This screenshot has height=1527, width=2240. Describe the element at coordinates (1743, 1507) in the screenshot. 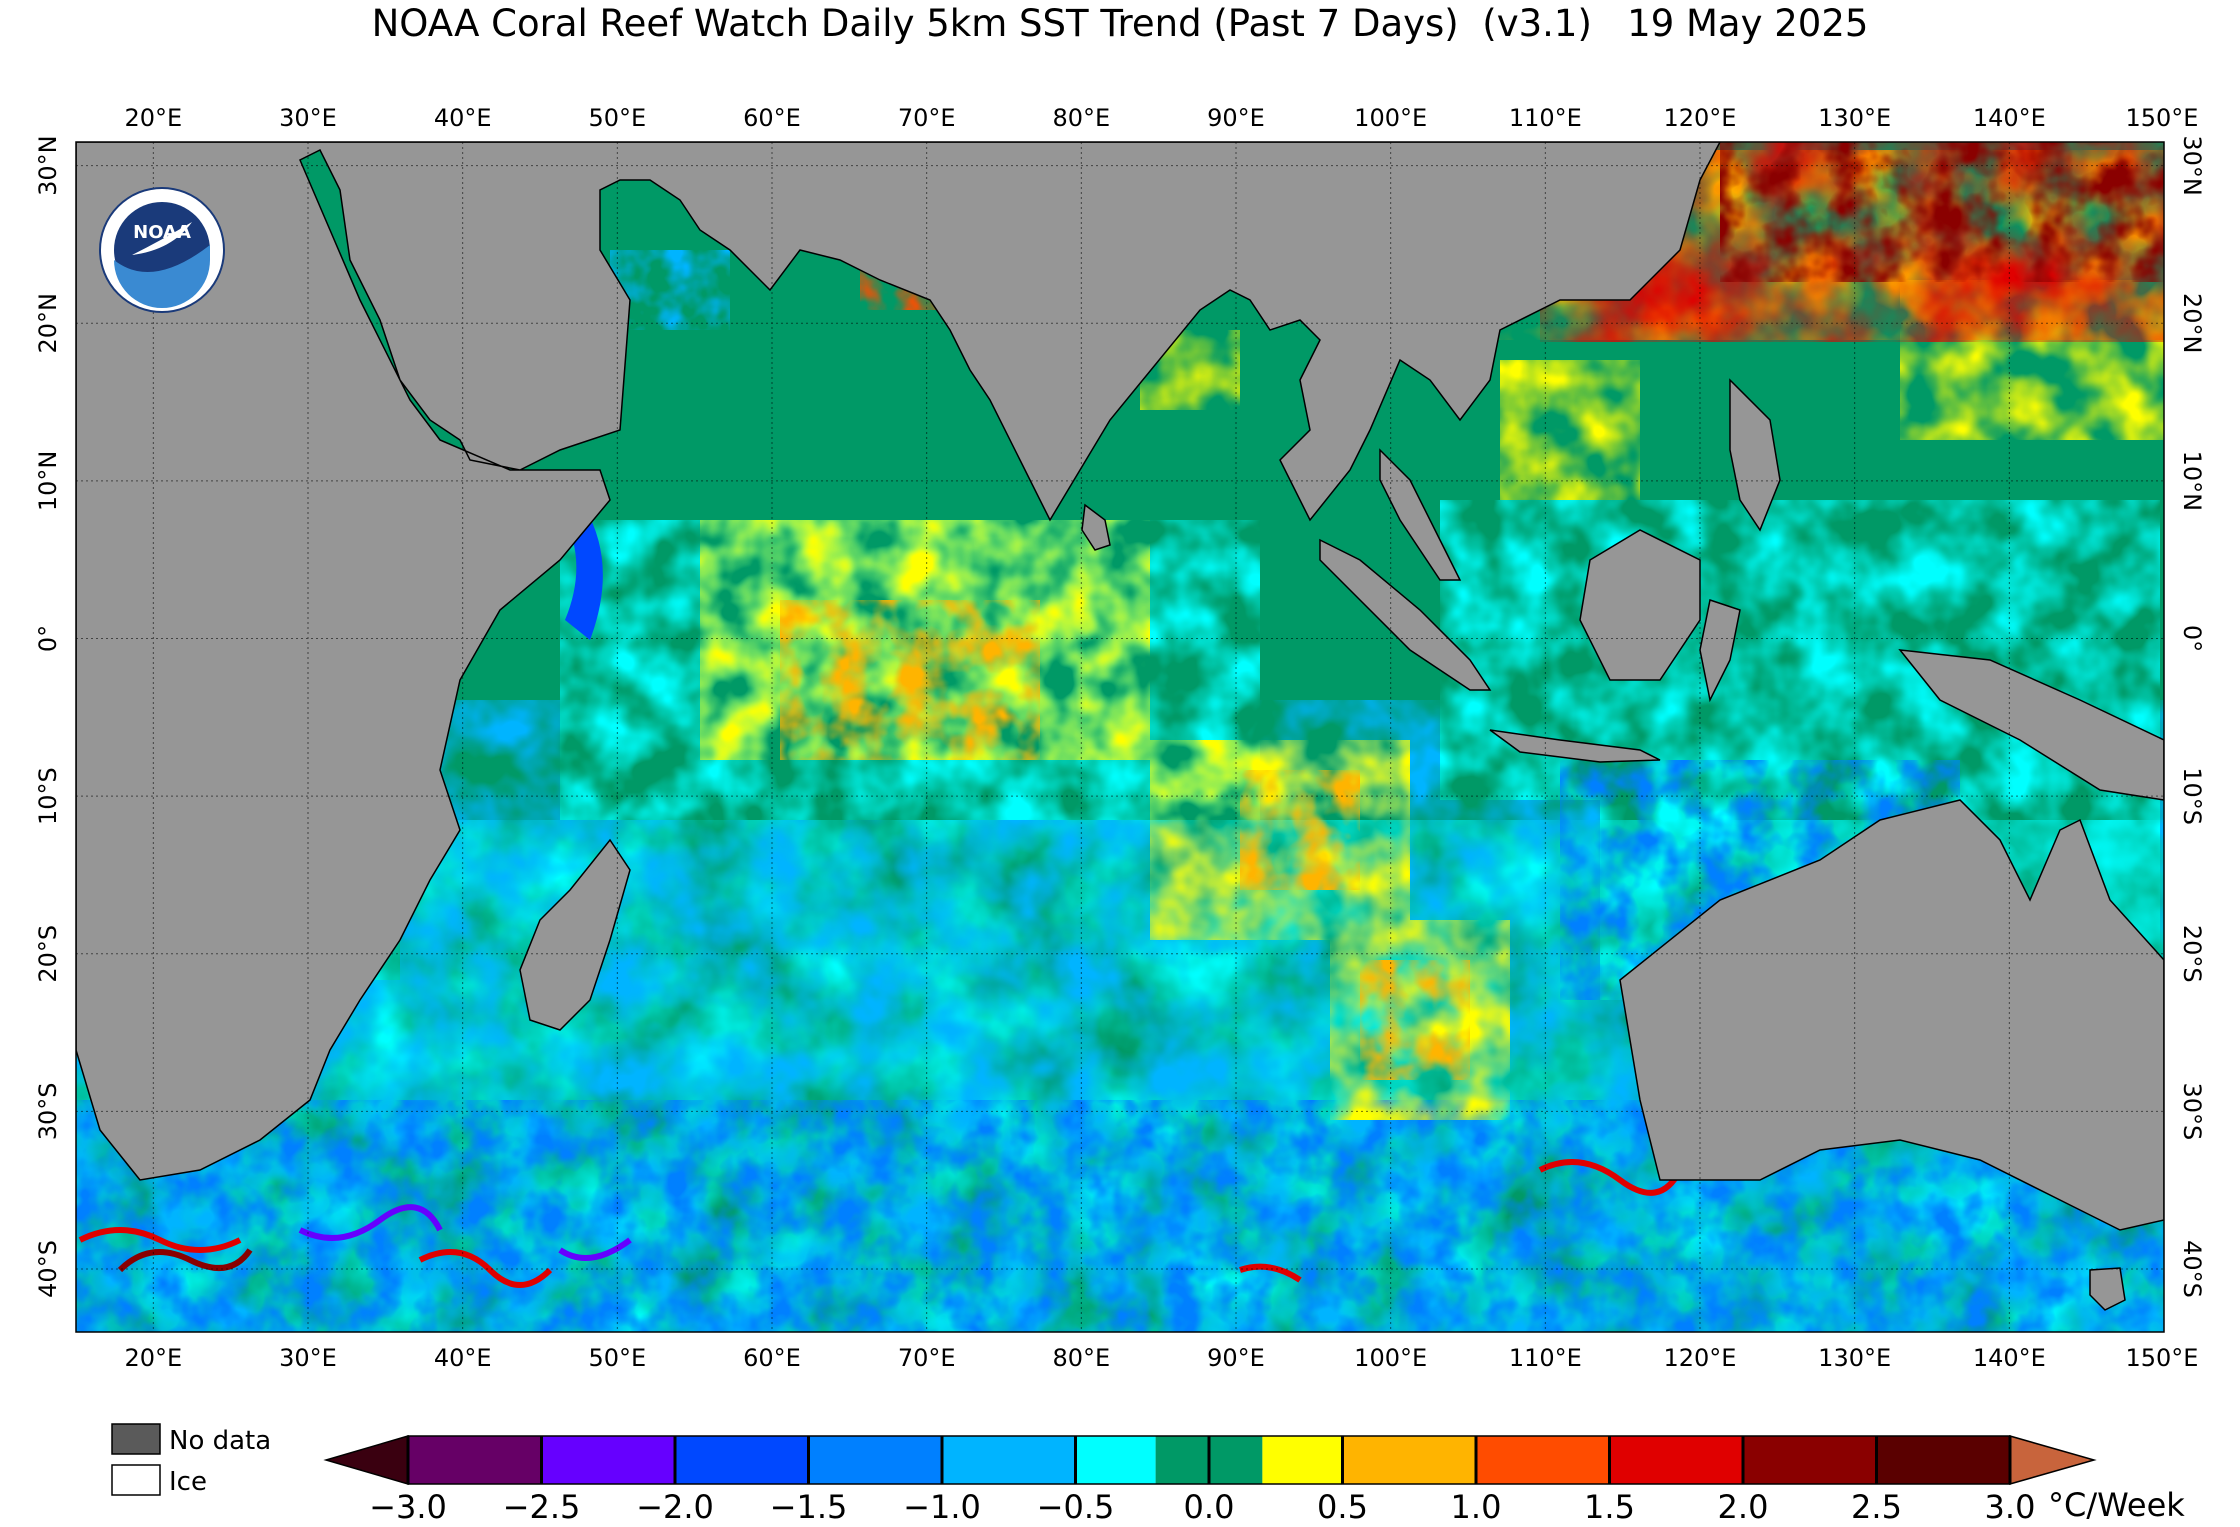

I see `colorbar-tick-label: 2.0` at that location.